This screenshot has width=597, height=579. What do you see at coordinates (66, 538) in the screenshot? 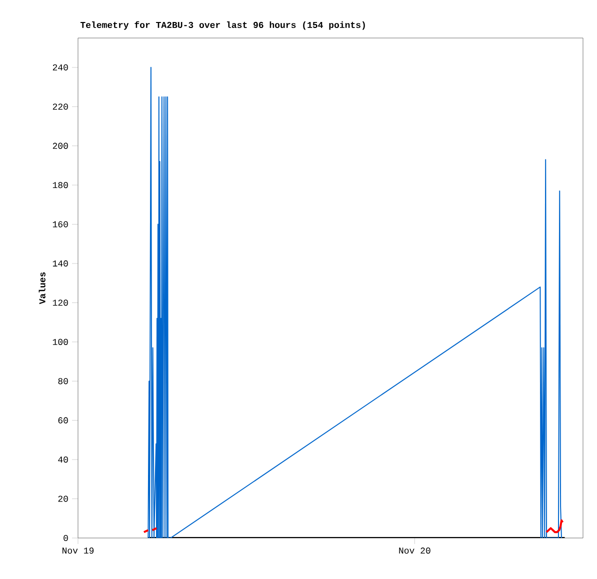
I see `y-tick-label: 0` at bounding box center [66, 538].